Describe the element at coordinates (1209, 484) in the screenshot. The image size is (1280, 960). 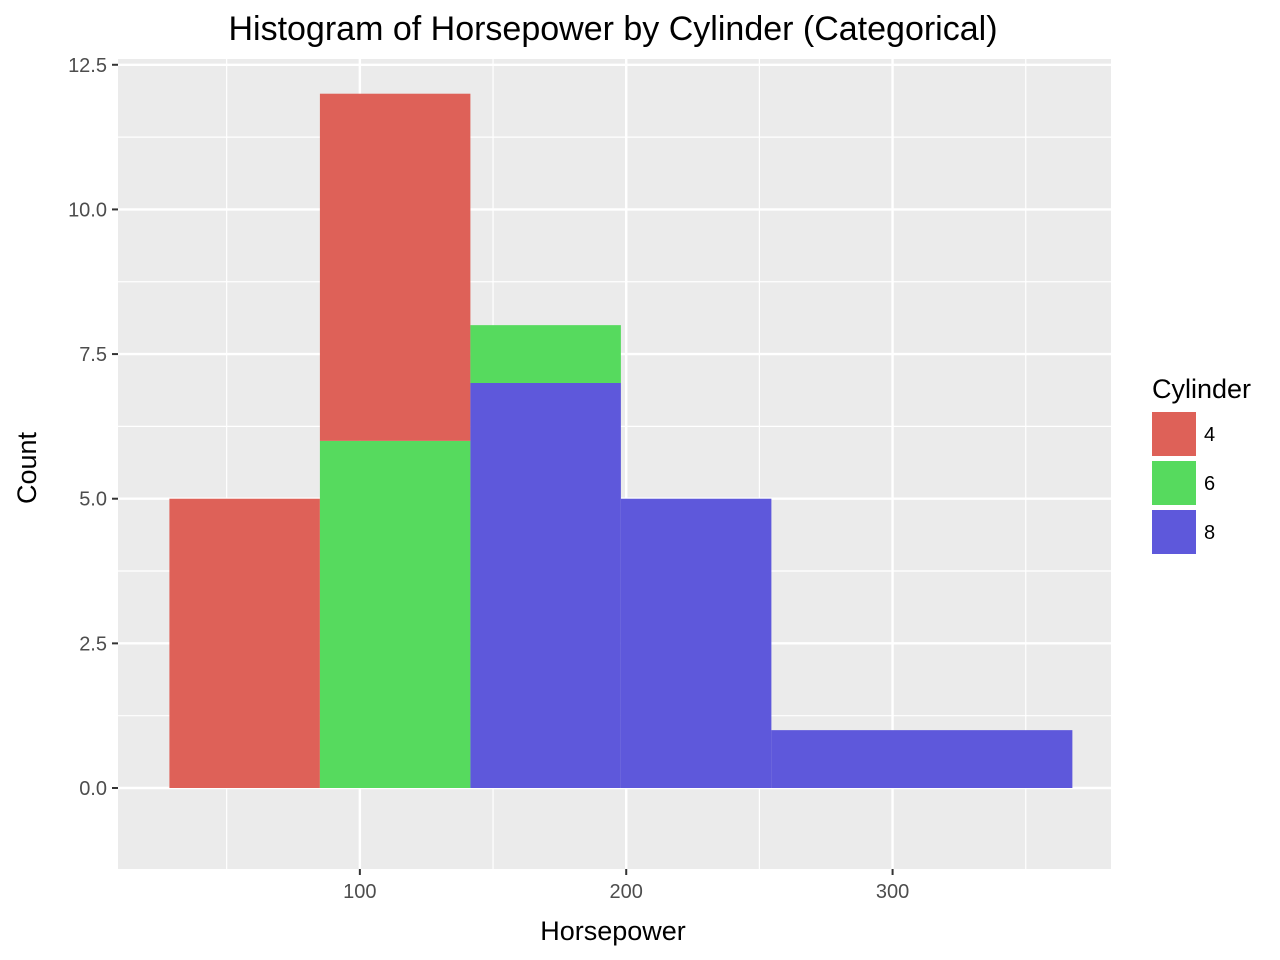
I see `legend-label-6: 6` at that location.